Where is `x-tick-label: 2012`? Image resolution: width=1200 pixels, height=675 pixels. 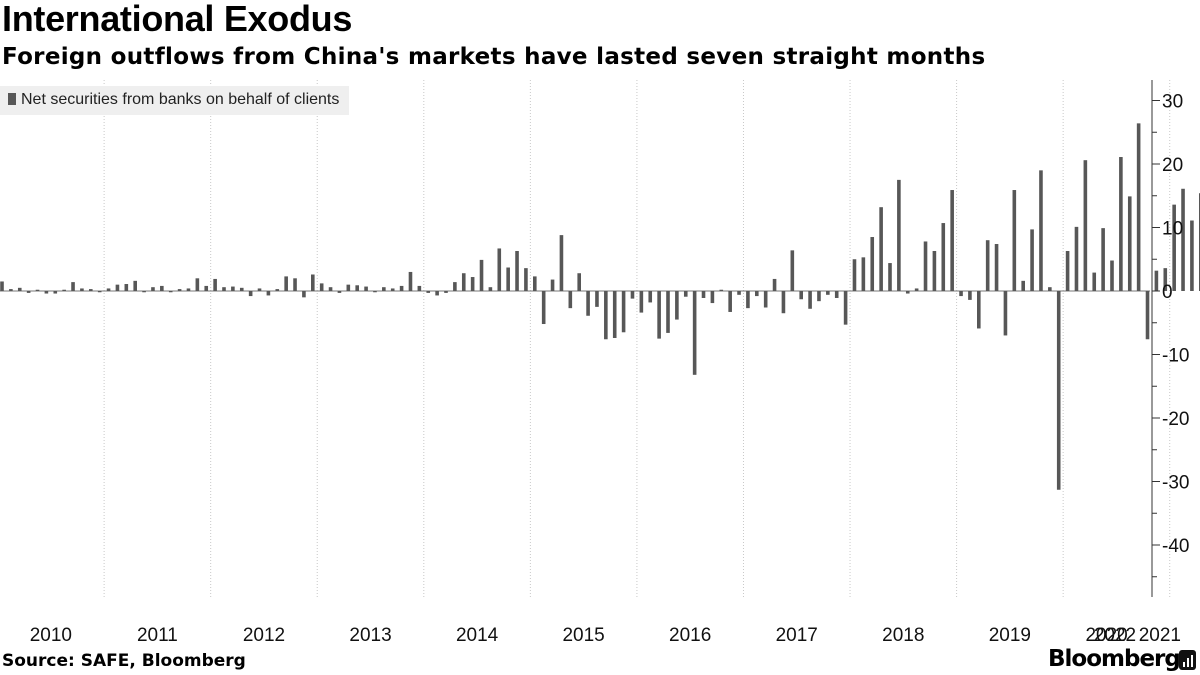 x-tick-label: 2012 is located at coordinates (264, 635).